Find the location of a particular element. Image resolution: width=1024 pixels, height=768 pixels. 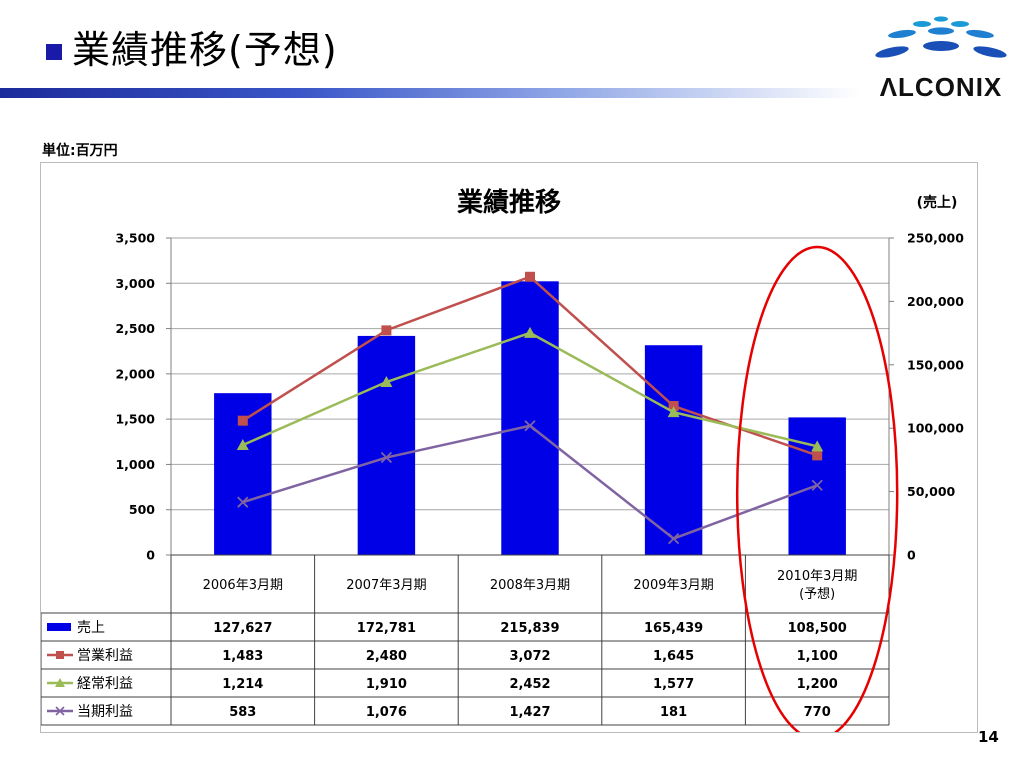

category-label: 2010年3月期 (予想) is located at coordinates (817, 585).